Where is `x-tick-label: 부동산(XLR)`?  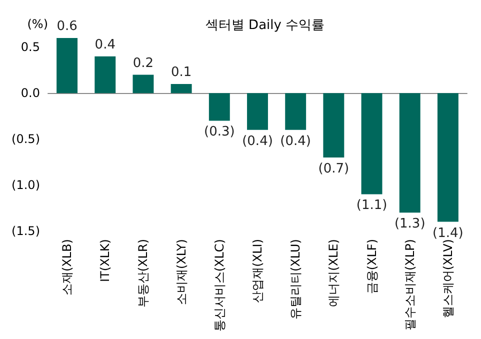 x-tick-label: 부동산(XLR) is located at coordinates (143, 273).